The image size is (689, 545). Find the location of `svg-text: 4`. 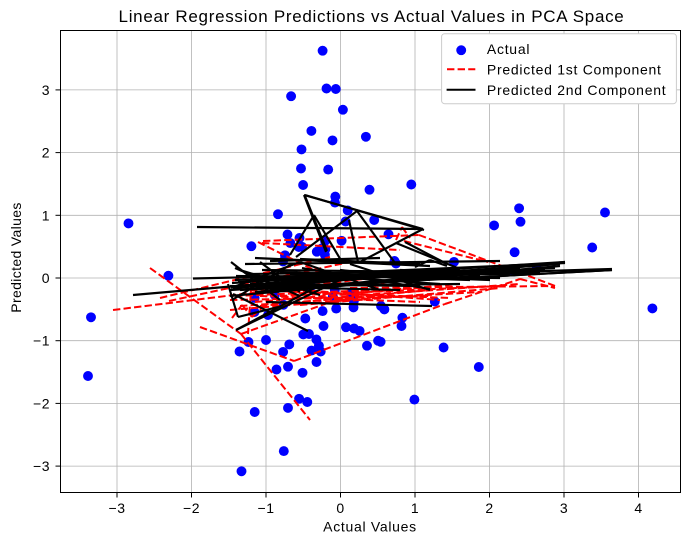

svg-text: 4 is located at coordinates (638, 508).